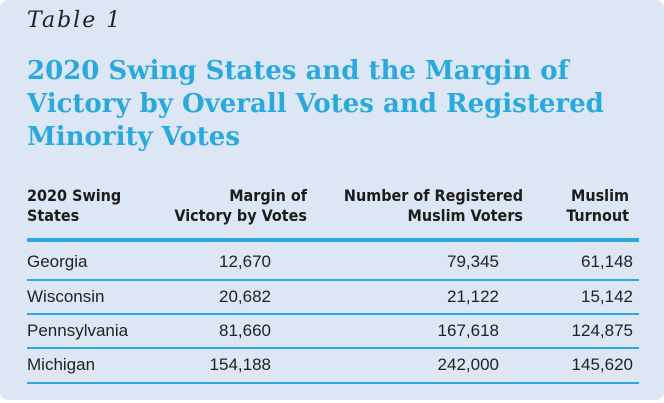 The image size is (664, 403). I want to click on column-header-turnout: Muslim Turnout, so click(578, 206).